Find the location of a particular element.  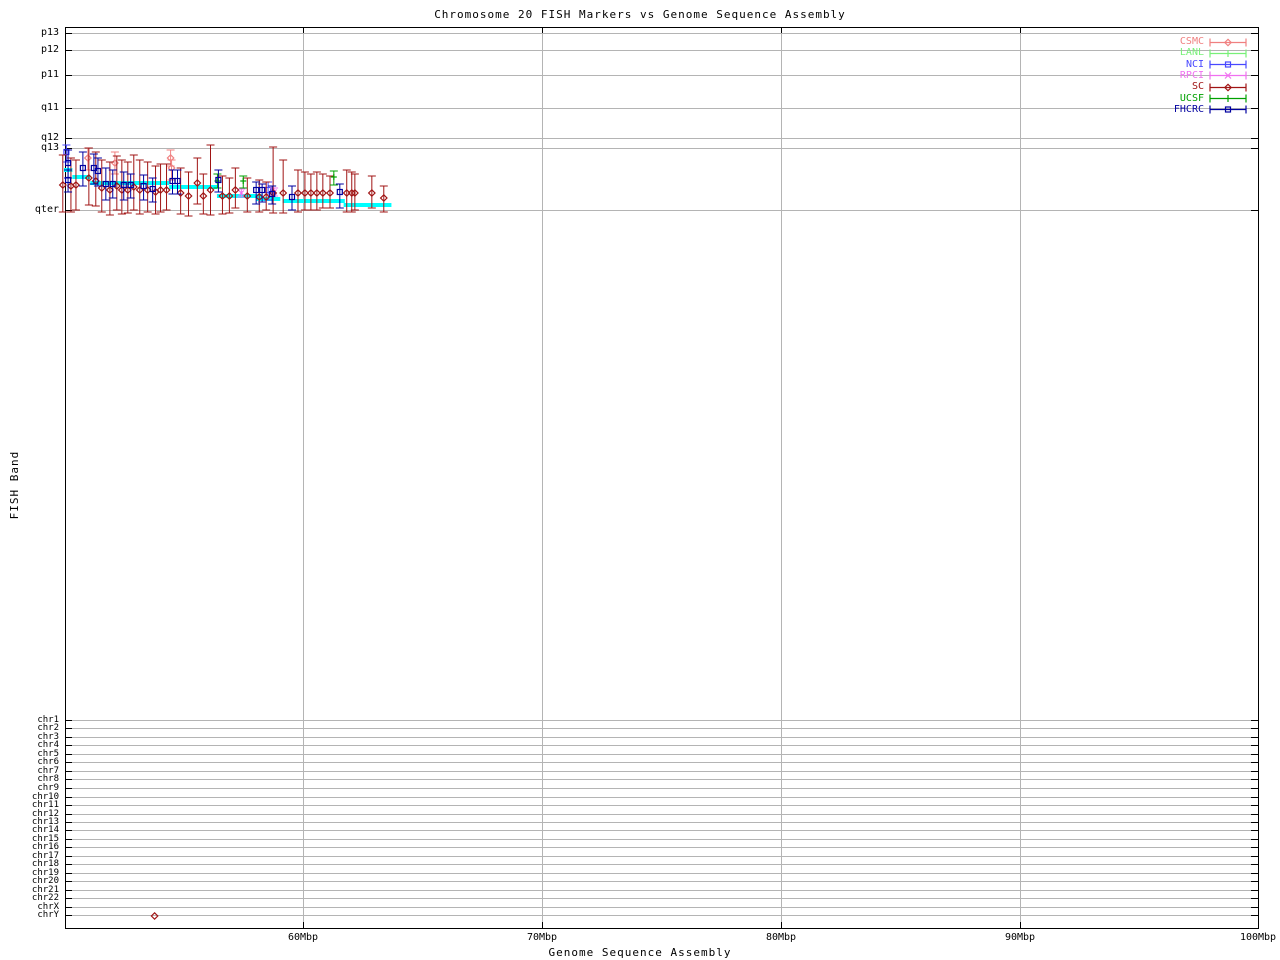

chrom-tick-label: chr17 is located at coordinates (45, 856).